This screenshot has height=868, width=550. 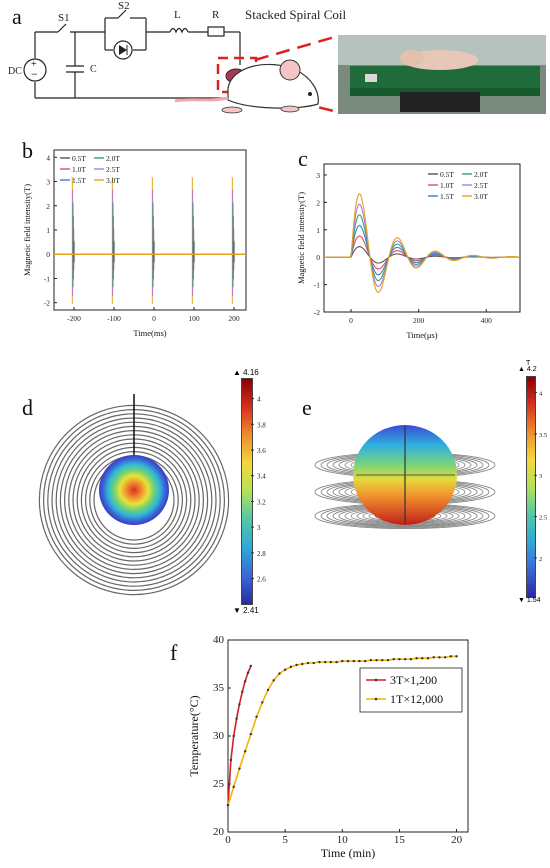 What do you see at coordinates (150, 230) in the screenshot?
I see `plot-frame` at bounding box center [150, 230].